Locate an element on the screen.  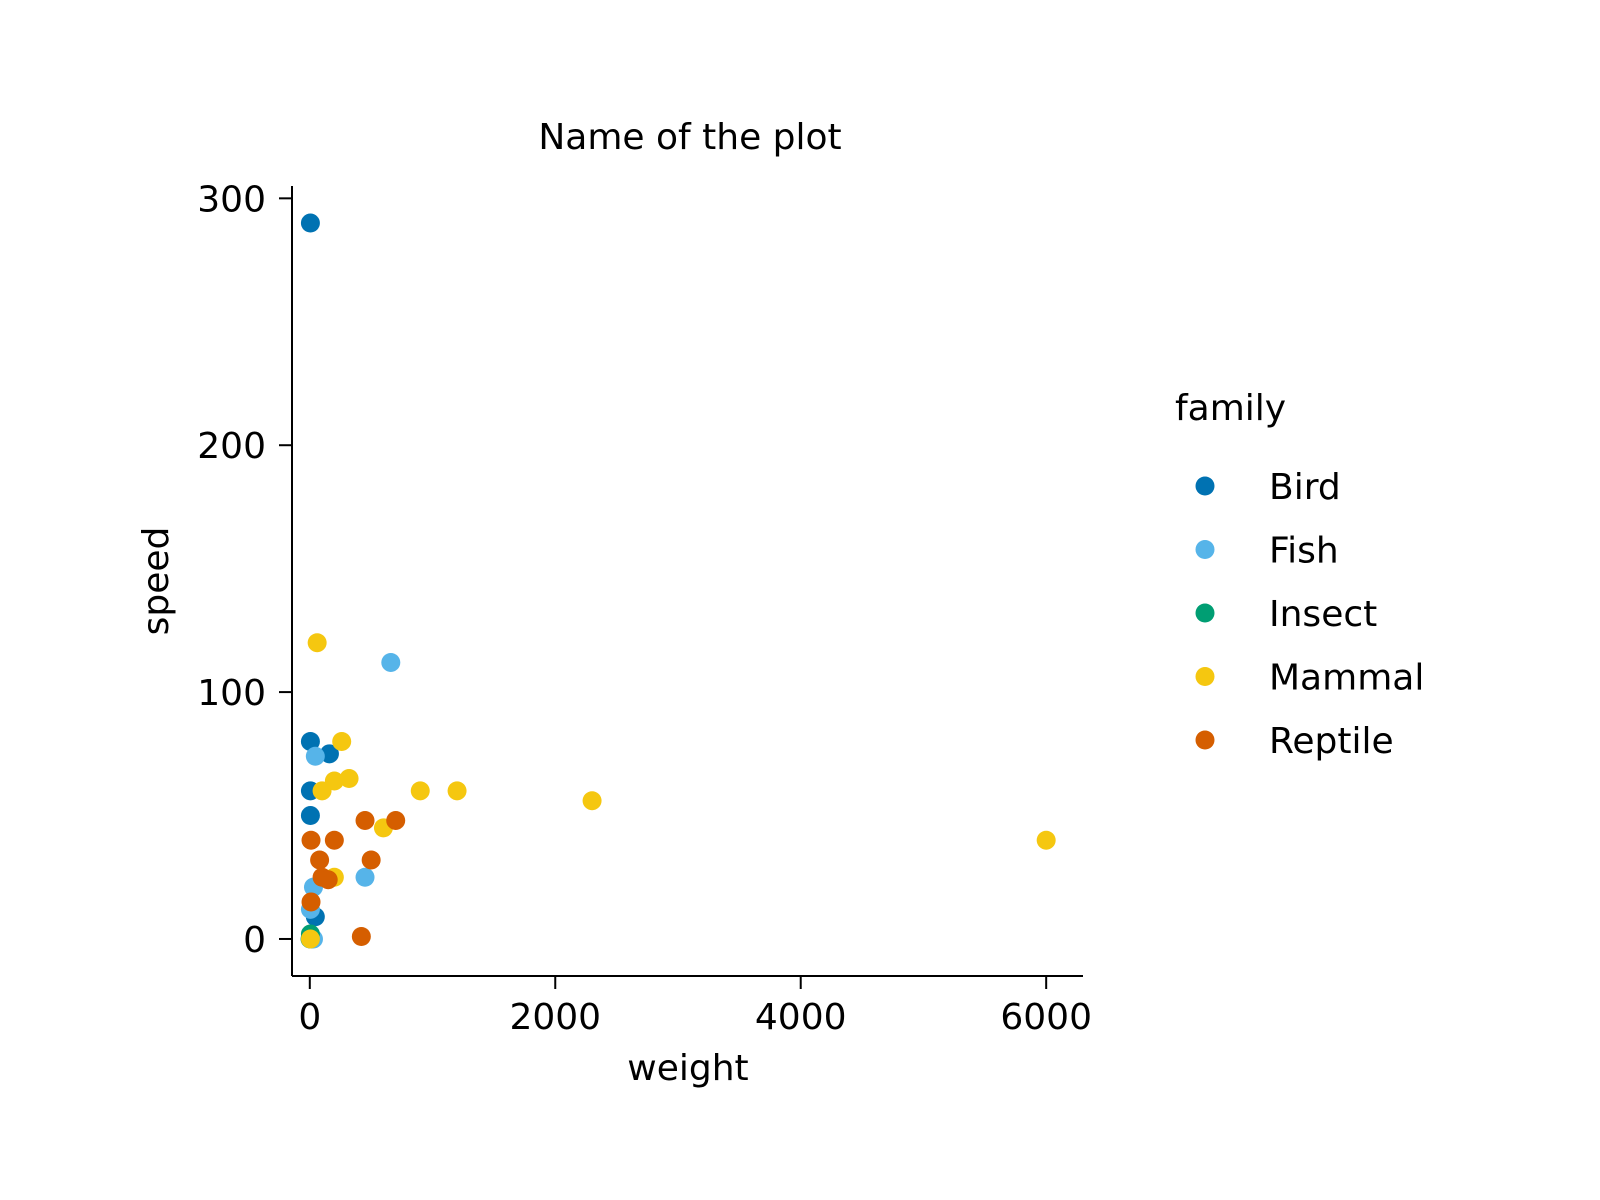
legend-item-fish: Fish is located at coordinates (1267, 551).